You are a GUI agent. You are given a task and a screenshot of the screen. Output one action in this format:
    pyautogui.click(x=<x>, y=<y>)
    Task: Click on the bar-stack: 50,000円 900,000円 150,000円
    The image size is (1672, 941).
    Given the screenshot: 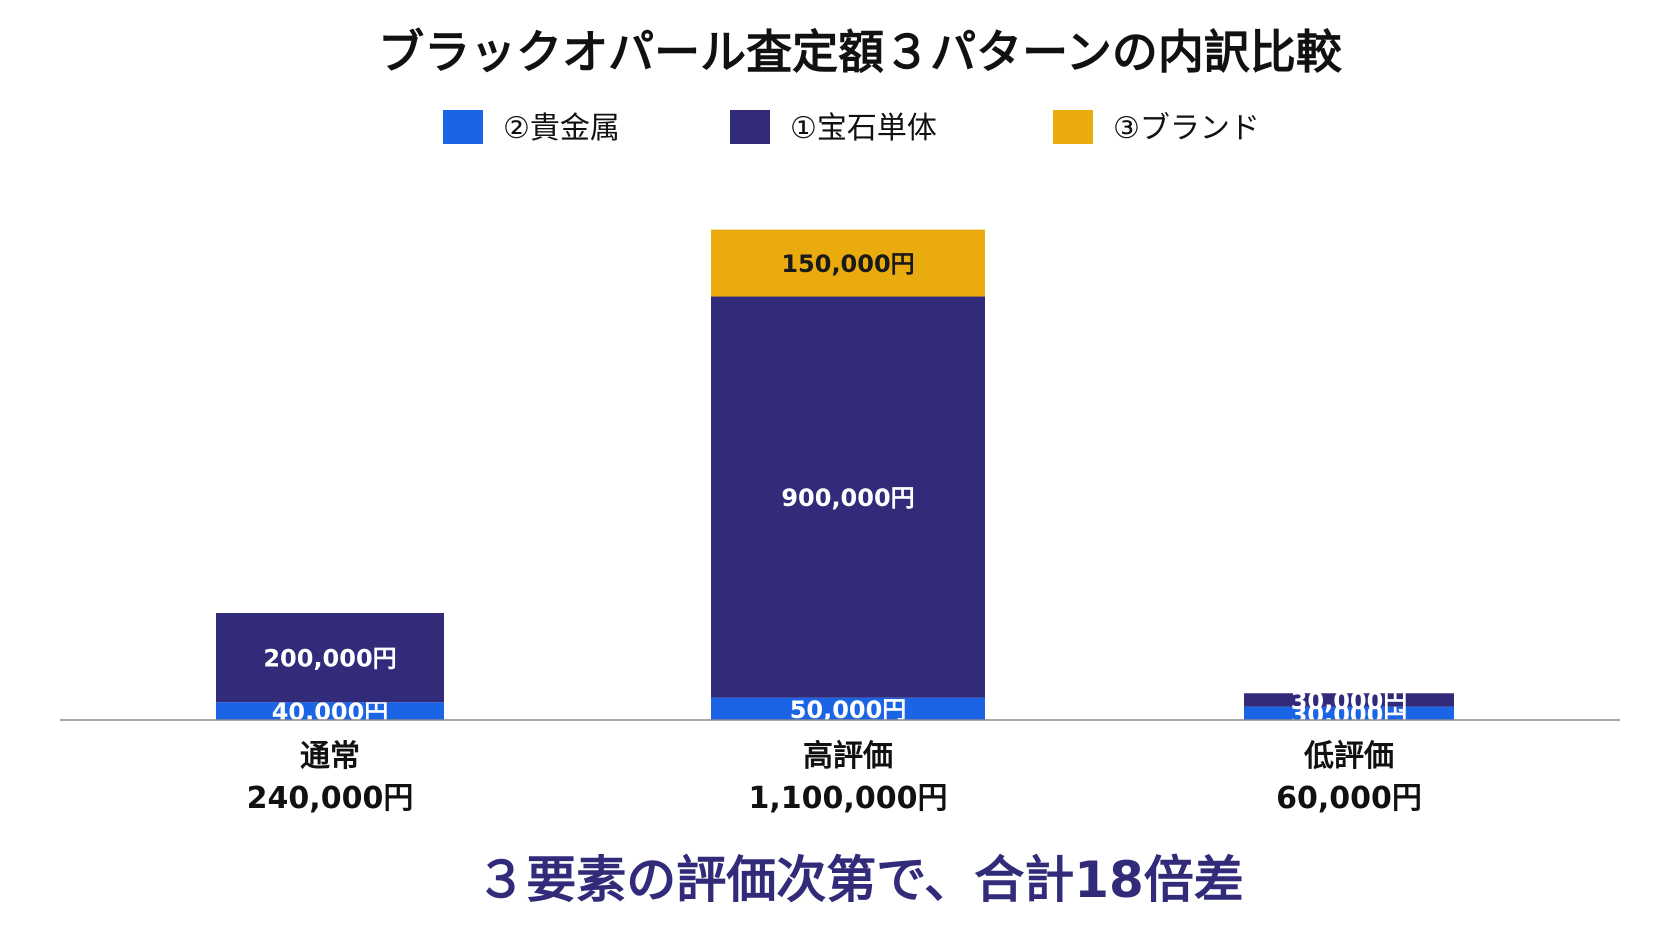 What is the action you would take?
    pyautogui.click(x=848, y=476)
    